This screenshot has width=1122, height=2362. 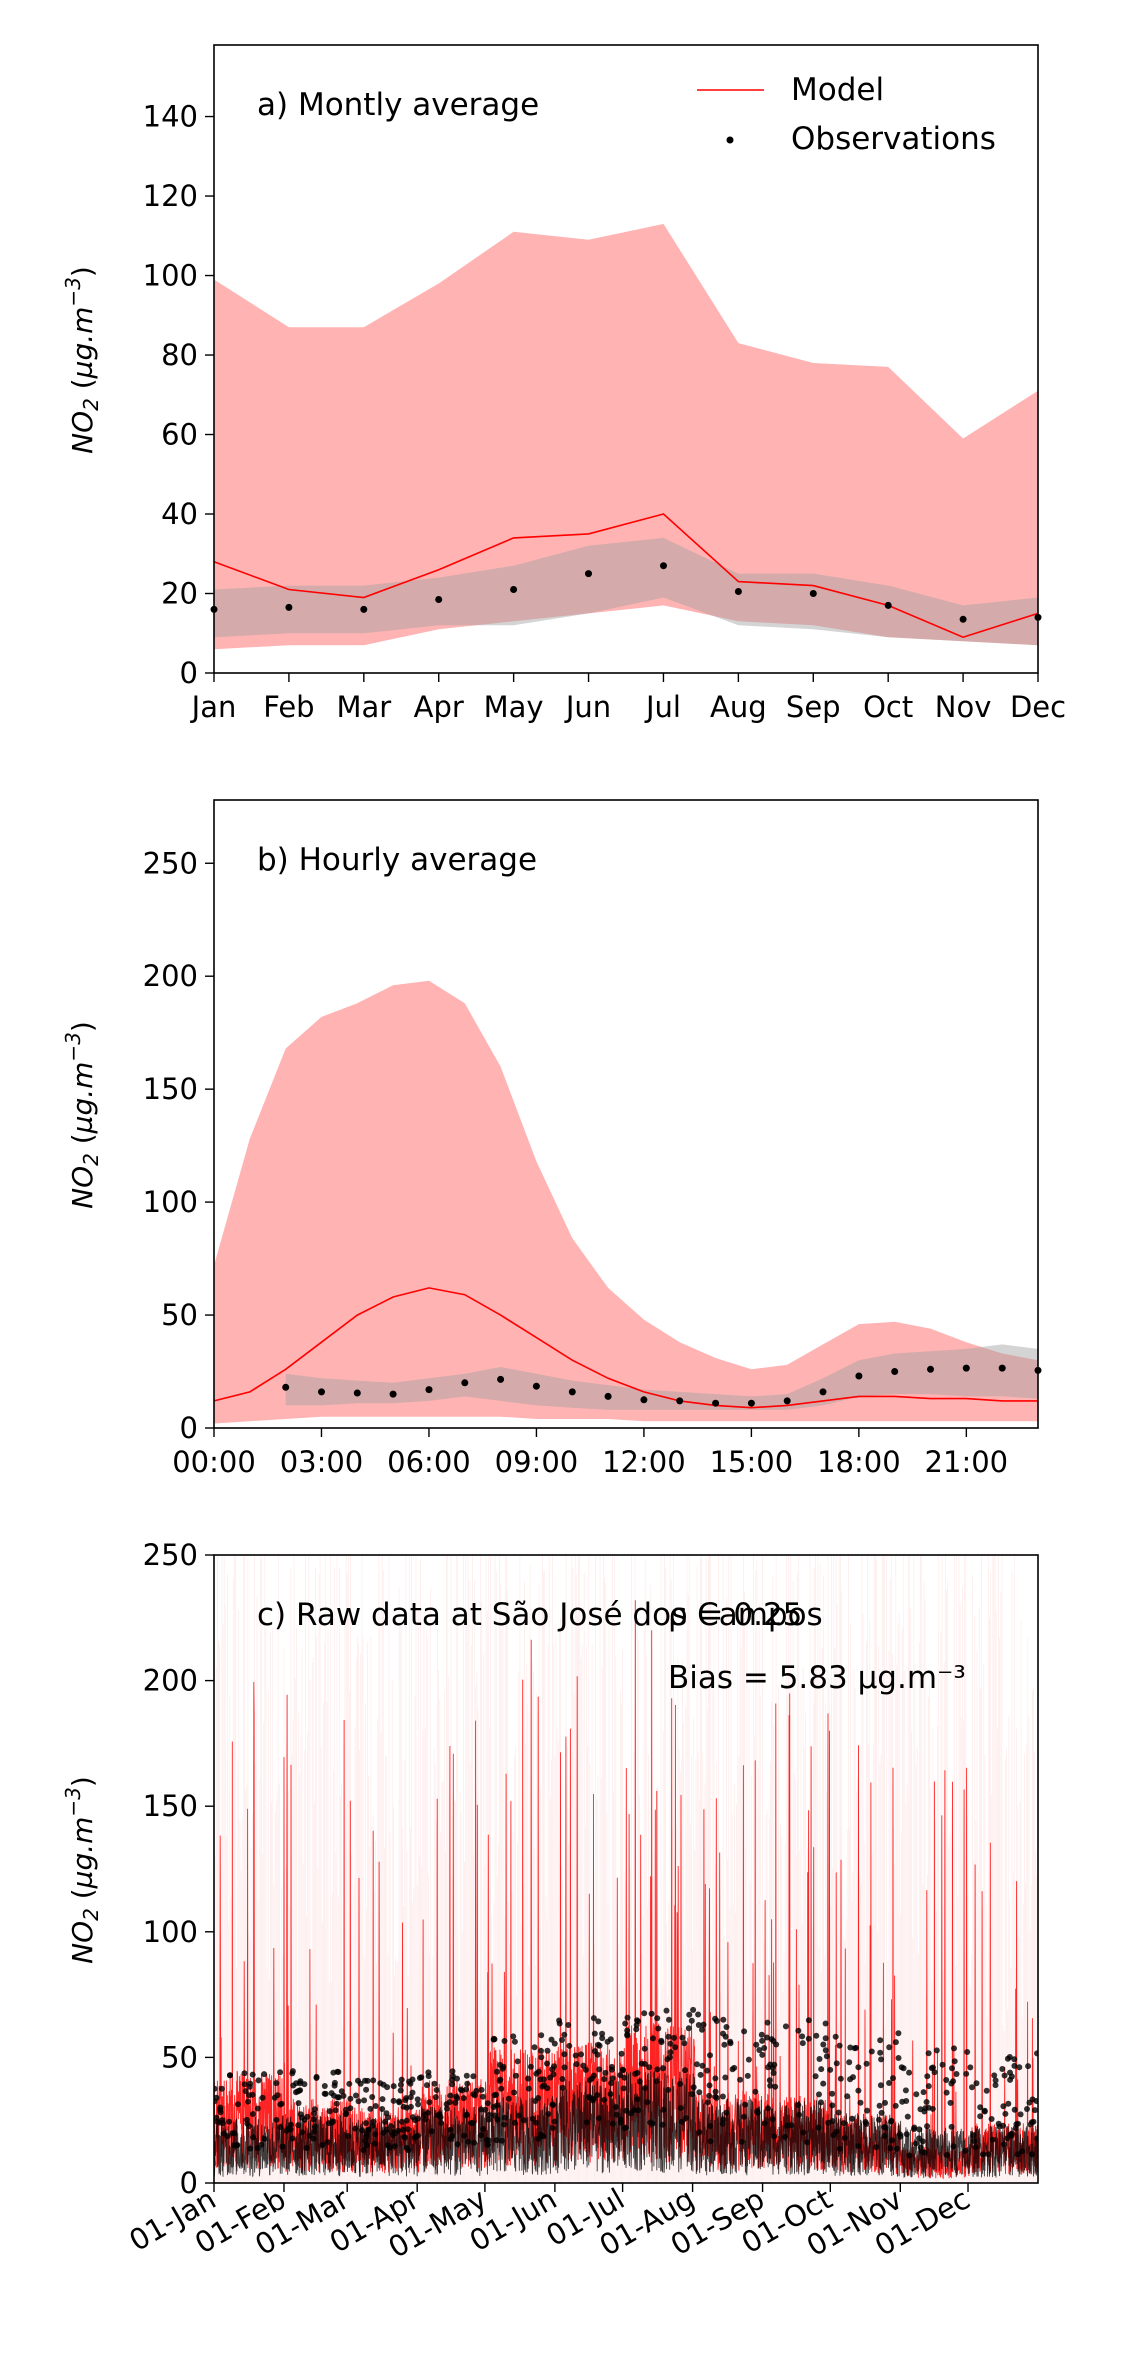 What do you see at coordinates (170, 976) in the screenshot?
I see `y-tick-label: 200` at bounding box center [170, 976].